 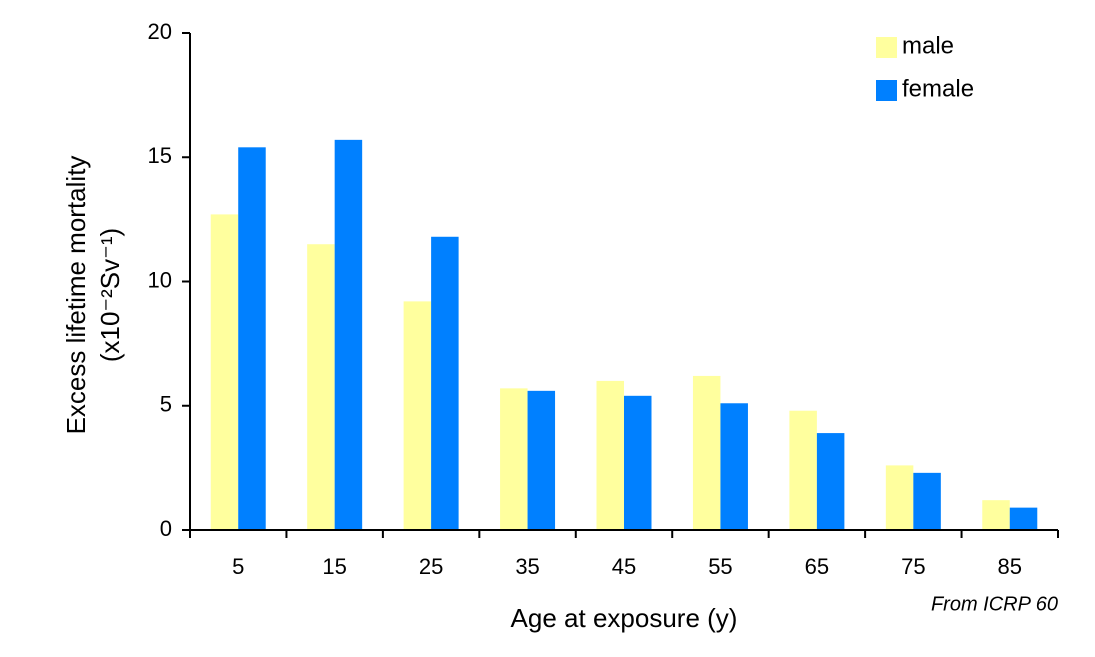 I want to click on annotation: From ICRP 60, so click(x=994, y=604).